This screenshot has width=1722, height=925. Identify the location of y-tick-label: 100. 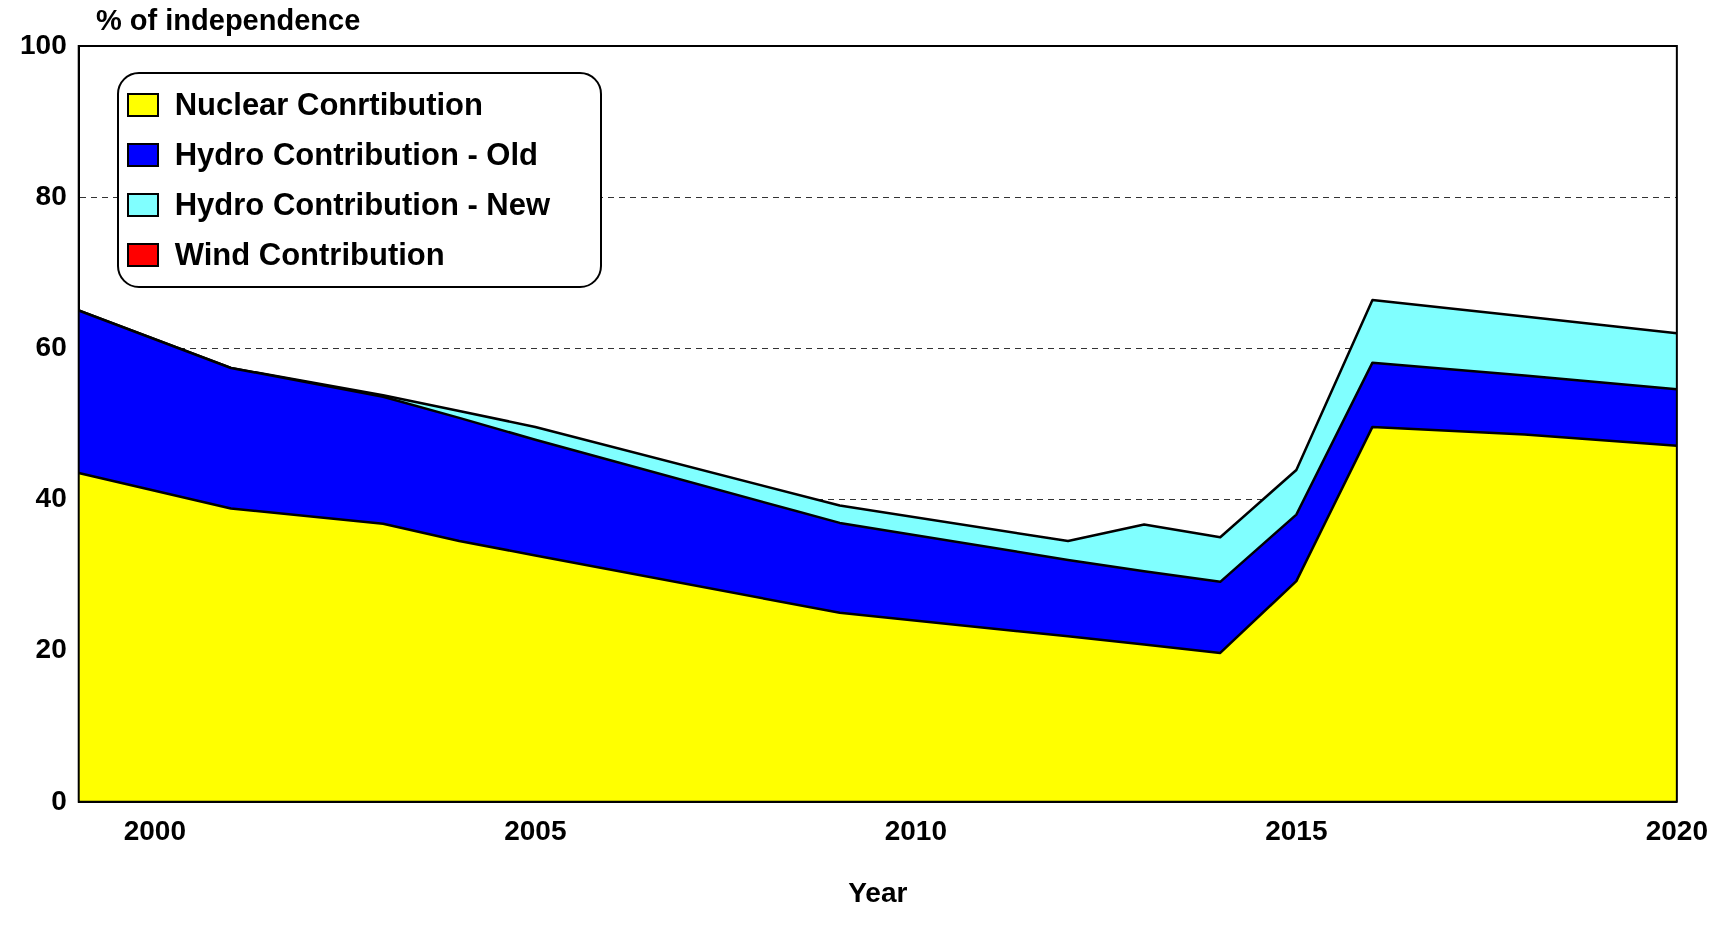
(43, 44).